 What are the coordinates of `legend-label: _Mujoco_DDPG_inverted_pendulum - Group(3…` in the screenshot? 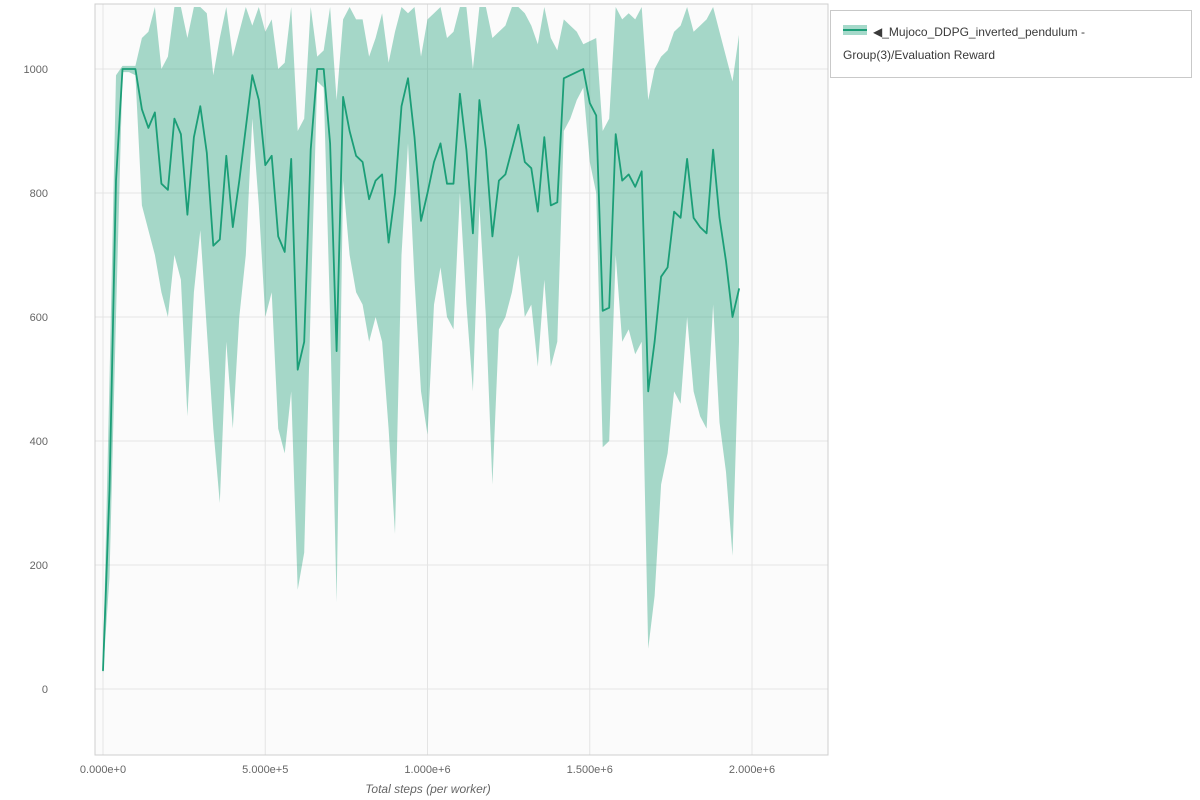 It's located at (964, 44).